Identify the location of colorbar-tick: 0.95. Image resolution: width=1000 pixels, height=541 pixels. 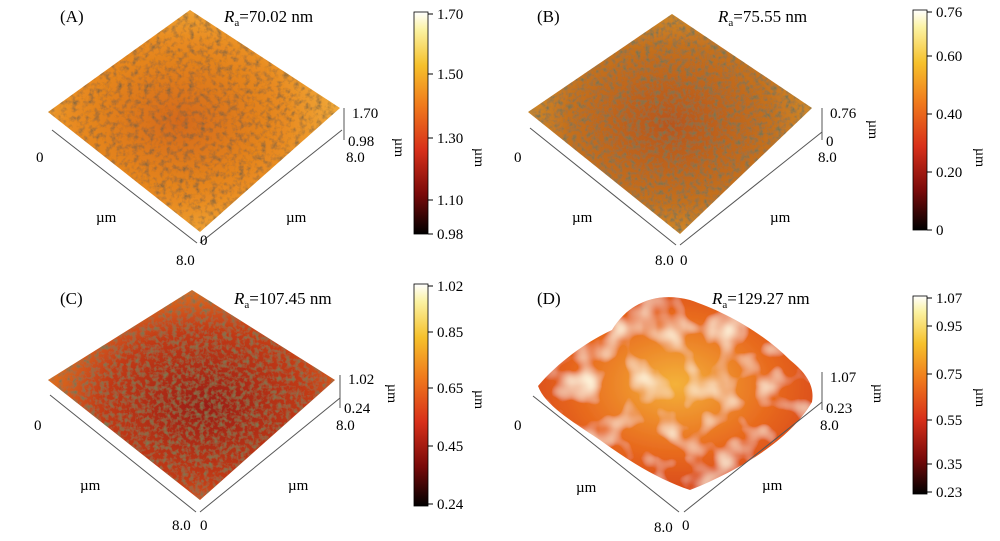
(949, 327).